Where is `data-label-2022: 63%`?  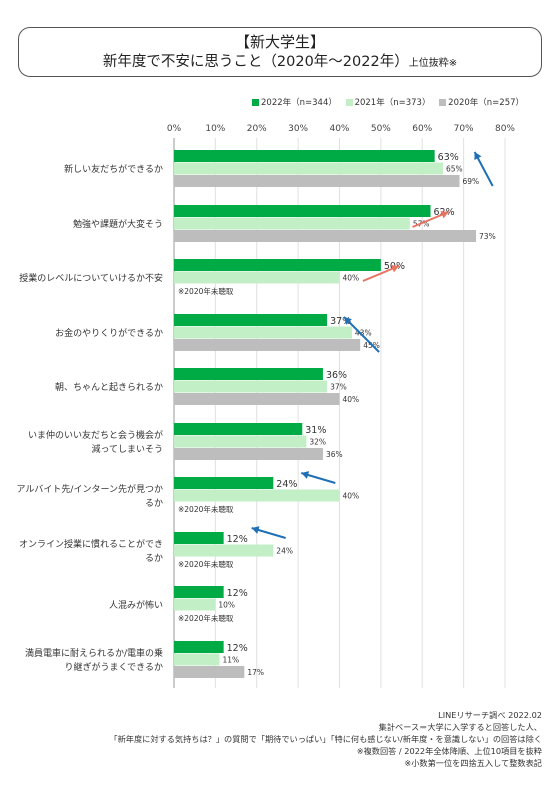
data-label-2022: 63% is located at coordinates (448, 157).